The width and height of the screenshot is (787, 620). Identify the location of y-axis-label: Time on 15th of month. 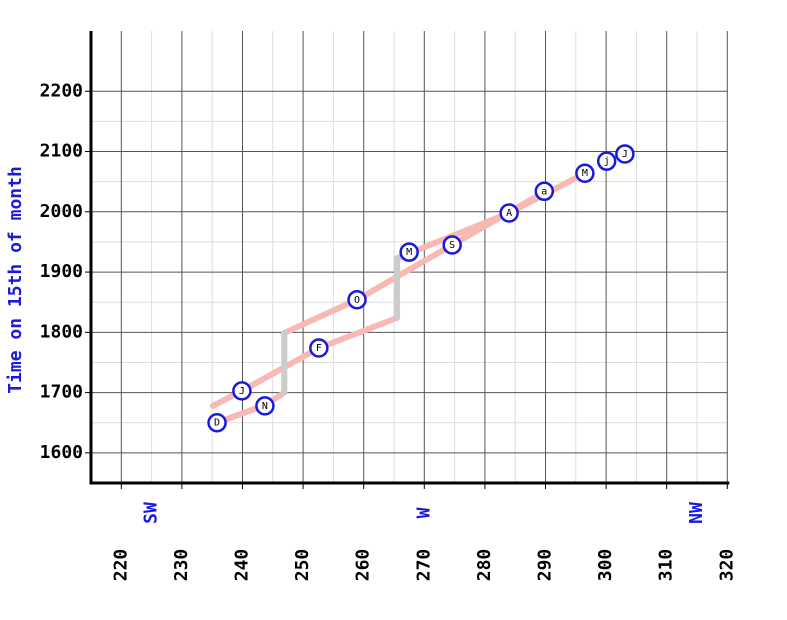
(15, 280).